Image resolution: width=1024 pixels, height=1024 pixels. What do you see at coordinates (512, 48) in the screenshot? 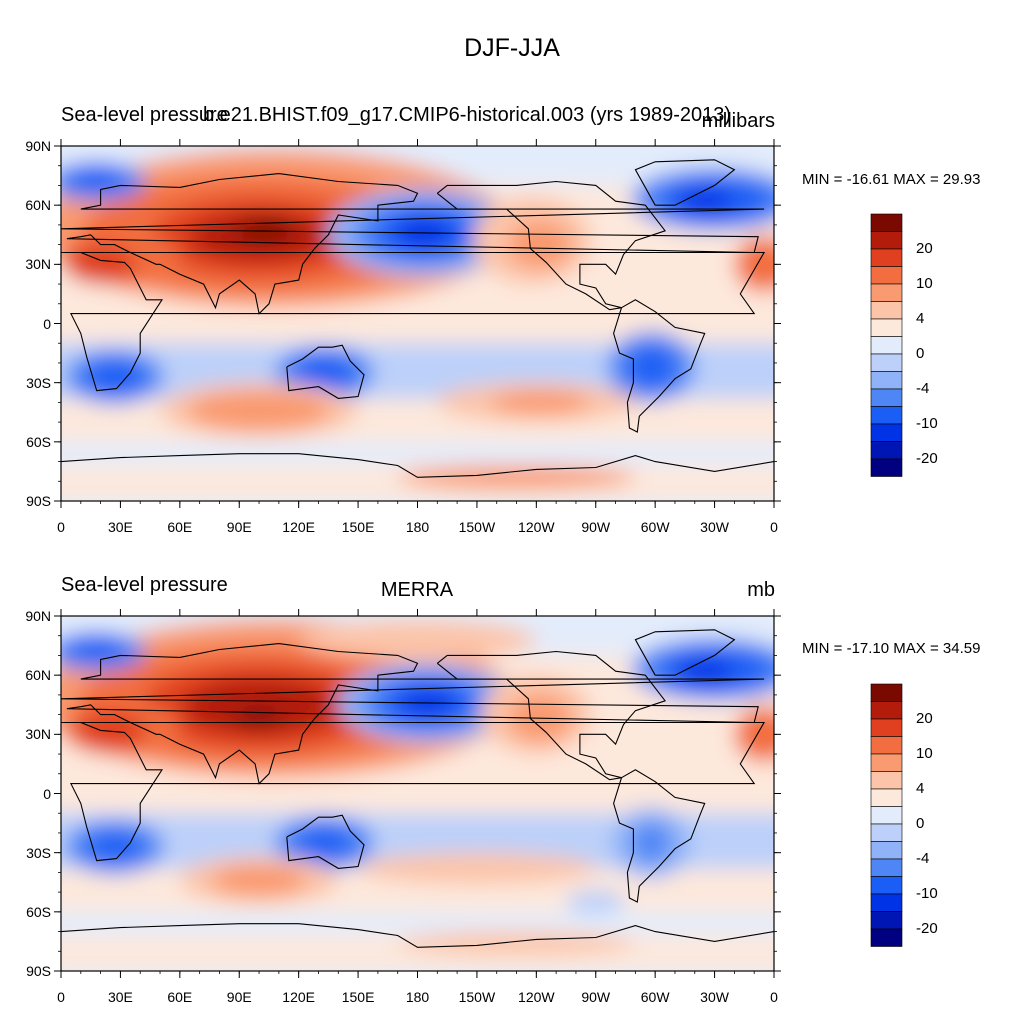
I see `figure-title: DJF-JJA` at bounding box center [512, 48].